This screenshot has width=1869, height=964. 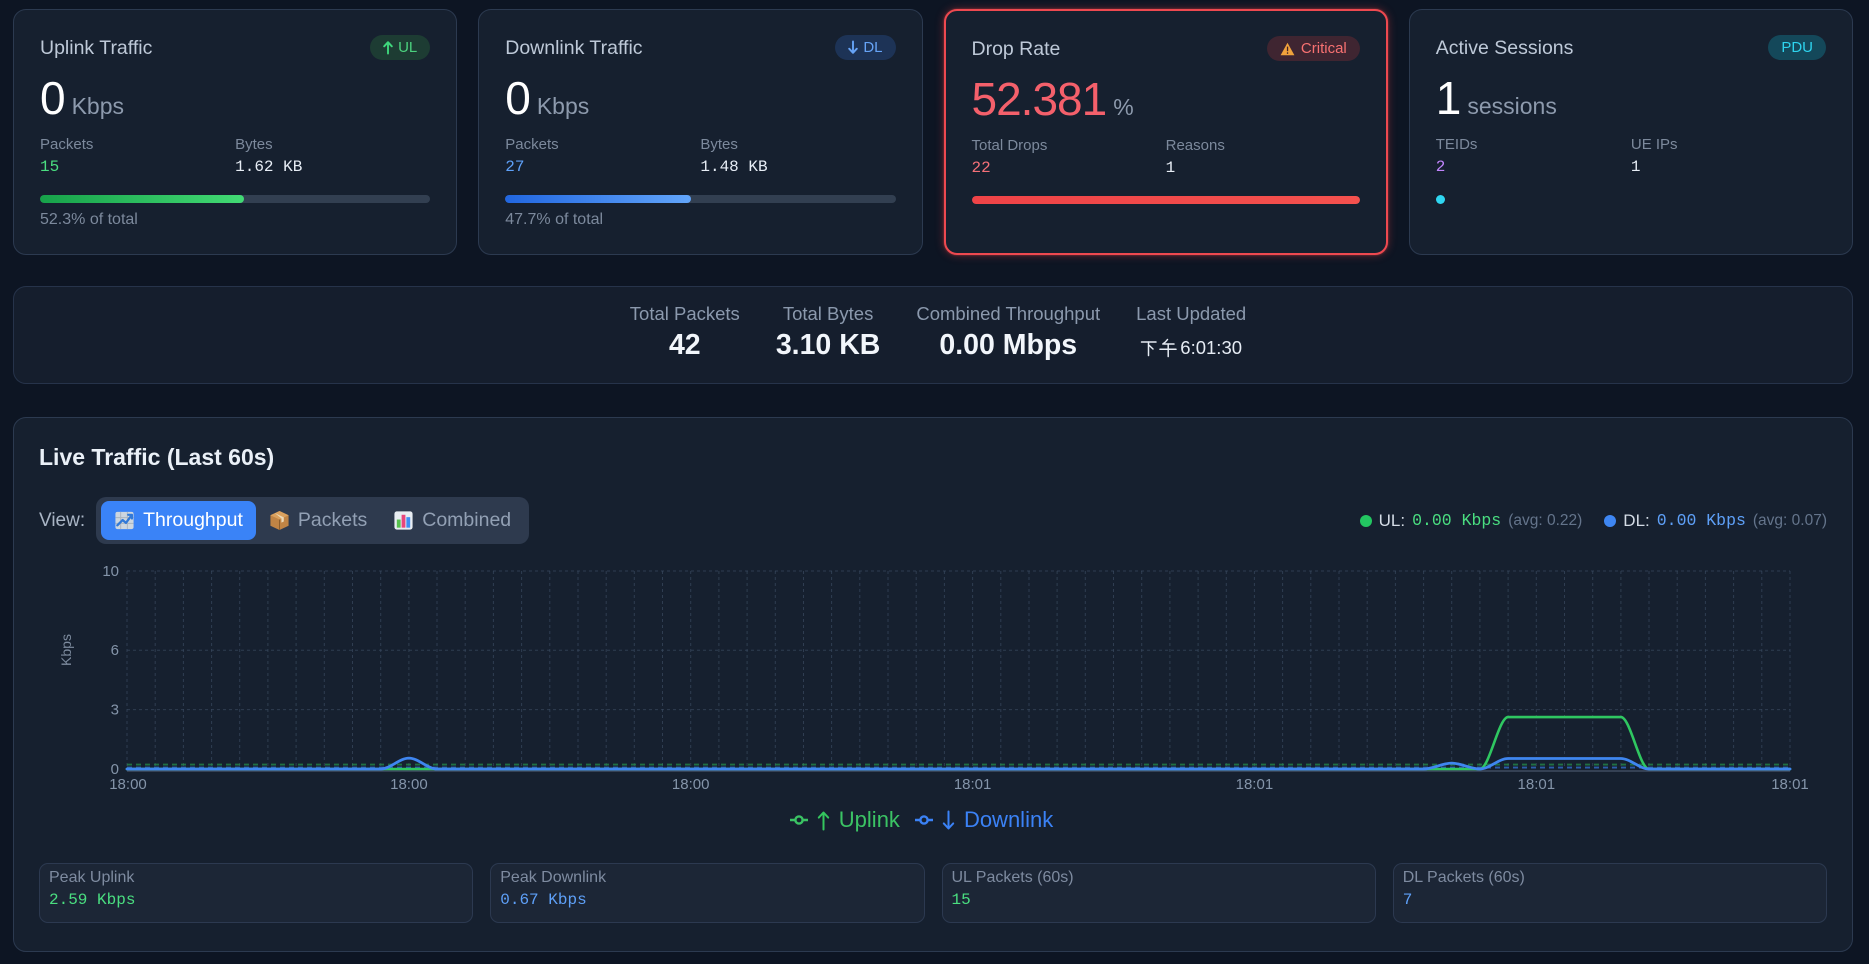 What do you see at coordinates (115, 650) in the screenshot?
I see `svg-text: 6` at bounding box center [115, 650].